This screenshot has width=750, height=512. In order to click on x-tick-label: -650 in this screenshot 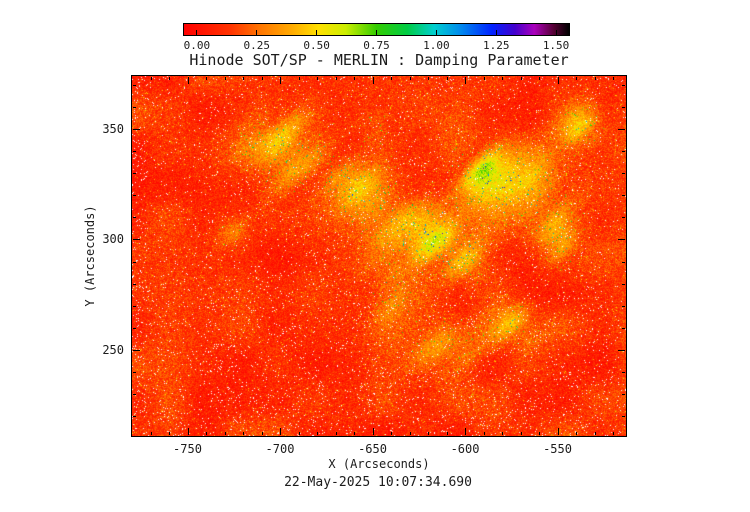, I will do `click(372, 449)`.